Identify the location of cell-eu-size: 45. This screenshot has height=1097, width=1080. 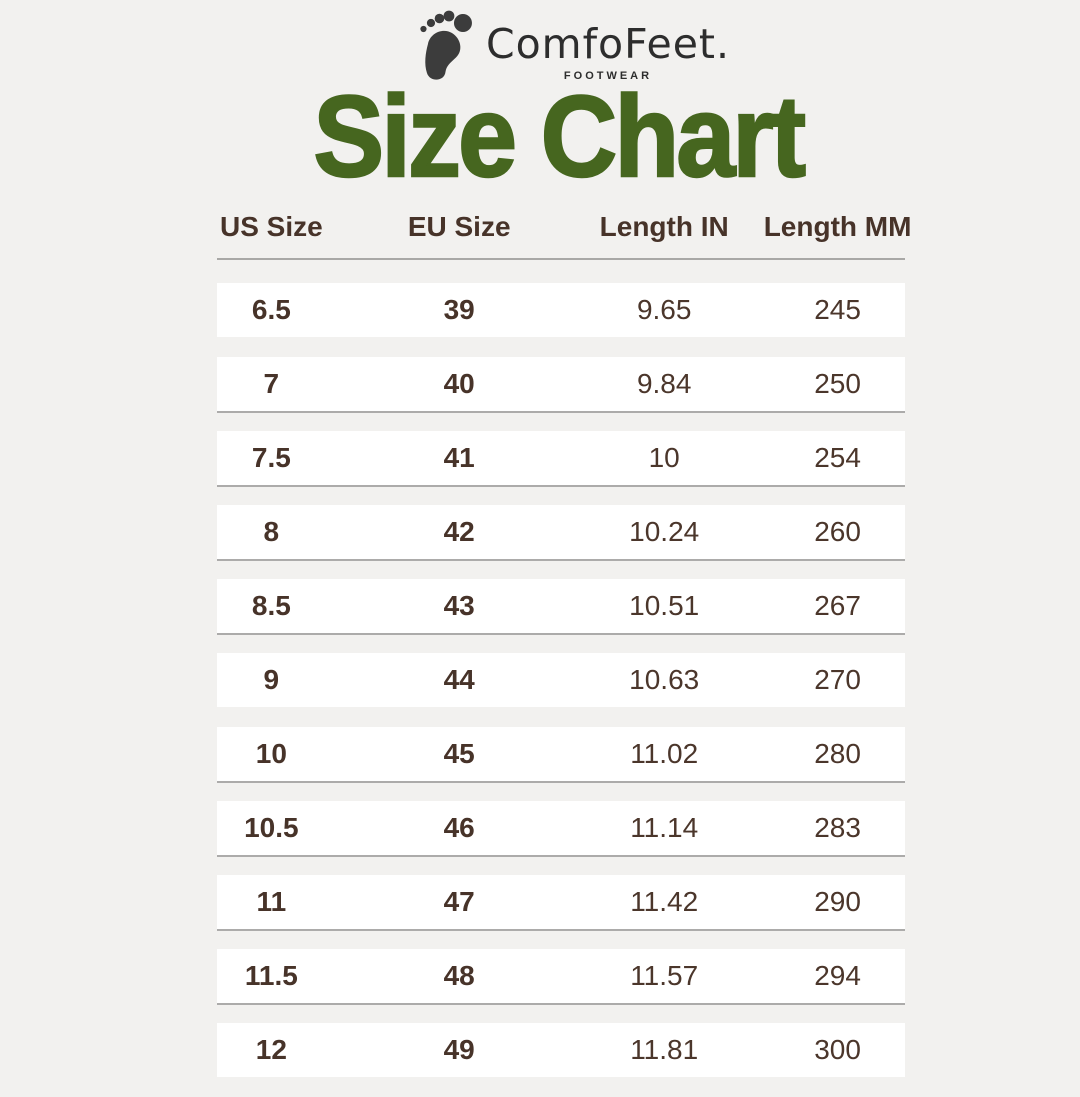
(459, 753).